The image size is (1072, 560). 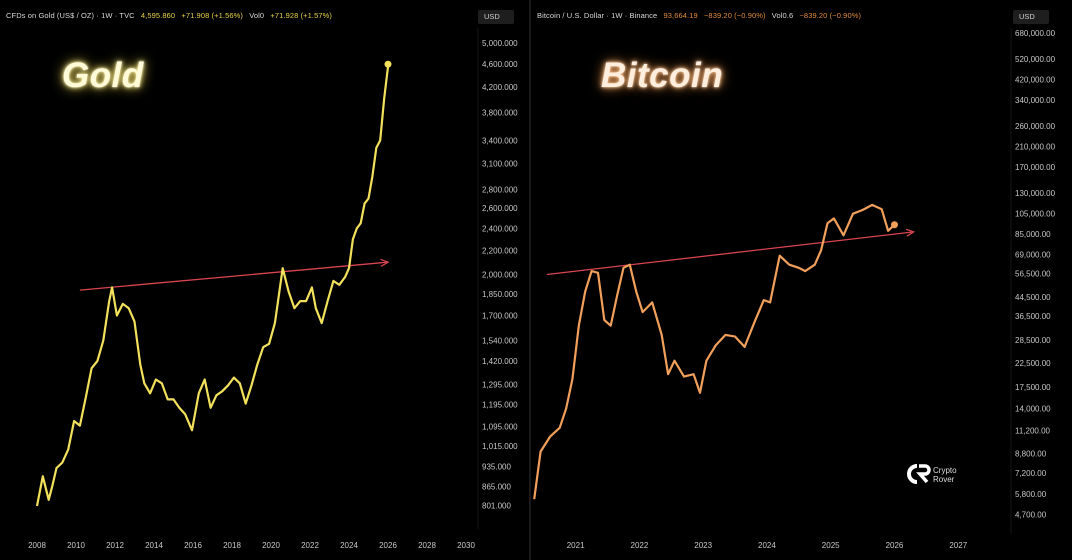 What do you see at coordinates (496, 506) in the screenshot?
I see `gold-y-tick-label: 801.000` at bounding box center [496, 506].